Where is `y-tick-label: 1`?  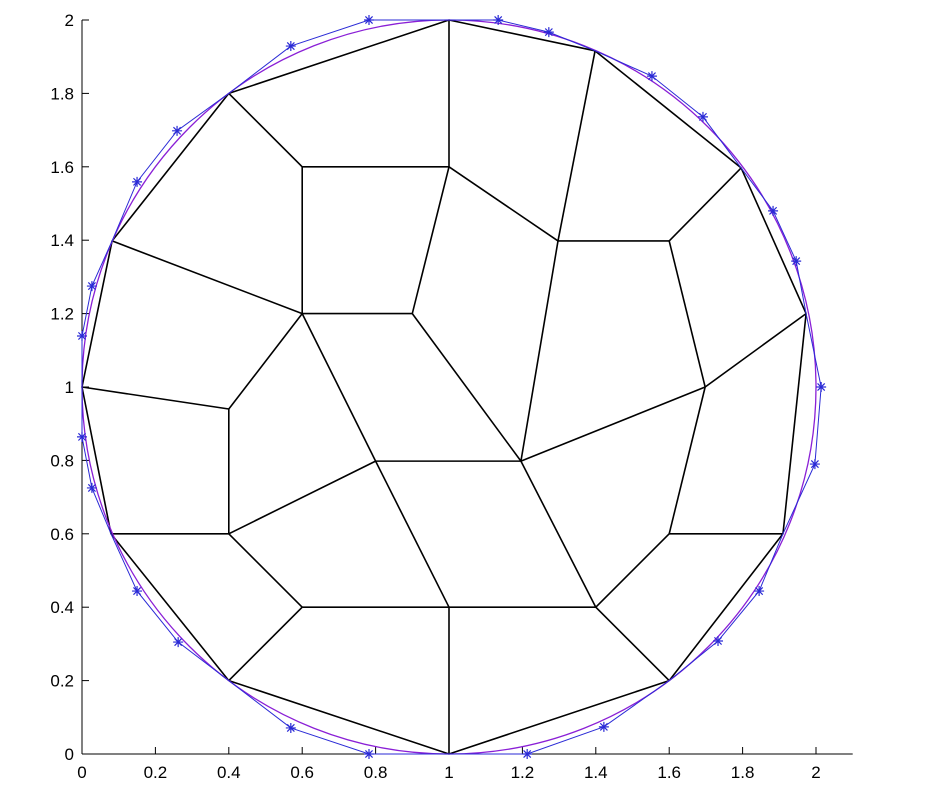 y-tick-label: 1 is located at coordinates (69, 387).